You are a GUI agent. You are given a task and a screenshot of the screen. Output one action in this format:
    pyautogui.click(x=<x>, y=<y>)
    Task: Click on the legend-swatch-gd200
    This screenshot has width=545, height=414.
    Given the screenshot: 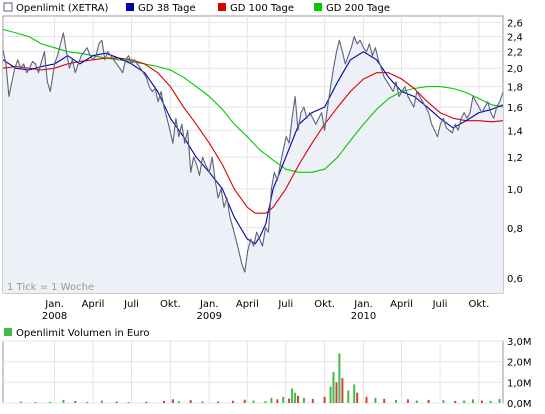 What is the action you would take?
    pyautogui.click(x=318, y=7)
    